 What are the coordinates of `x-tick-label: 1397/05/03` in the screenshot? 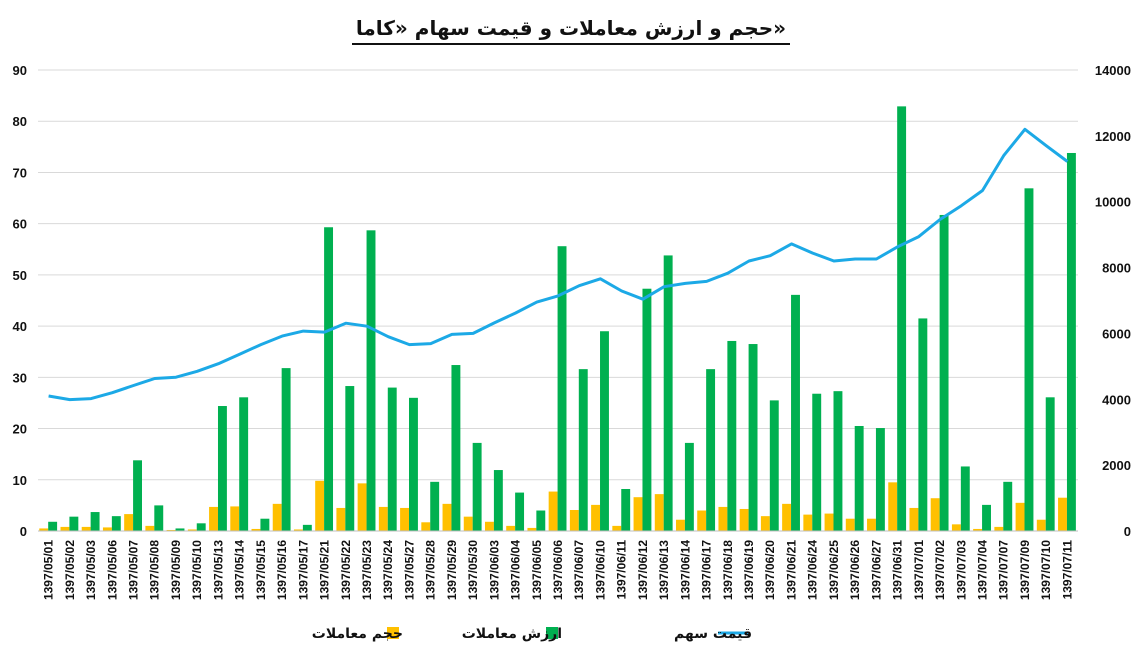 It's located at (91, 570).